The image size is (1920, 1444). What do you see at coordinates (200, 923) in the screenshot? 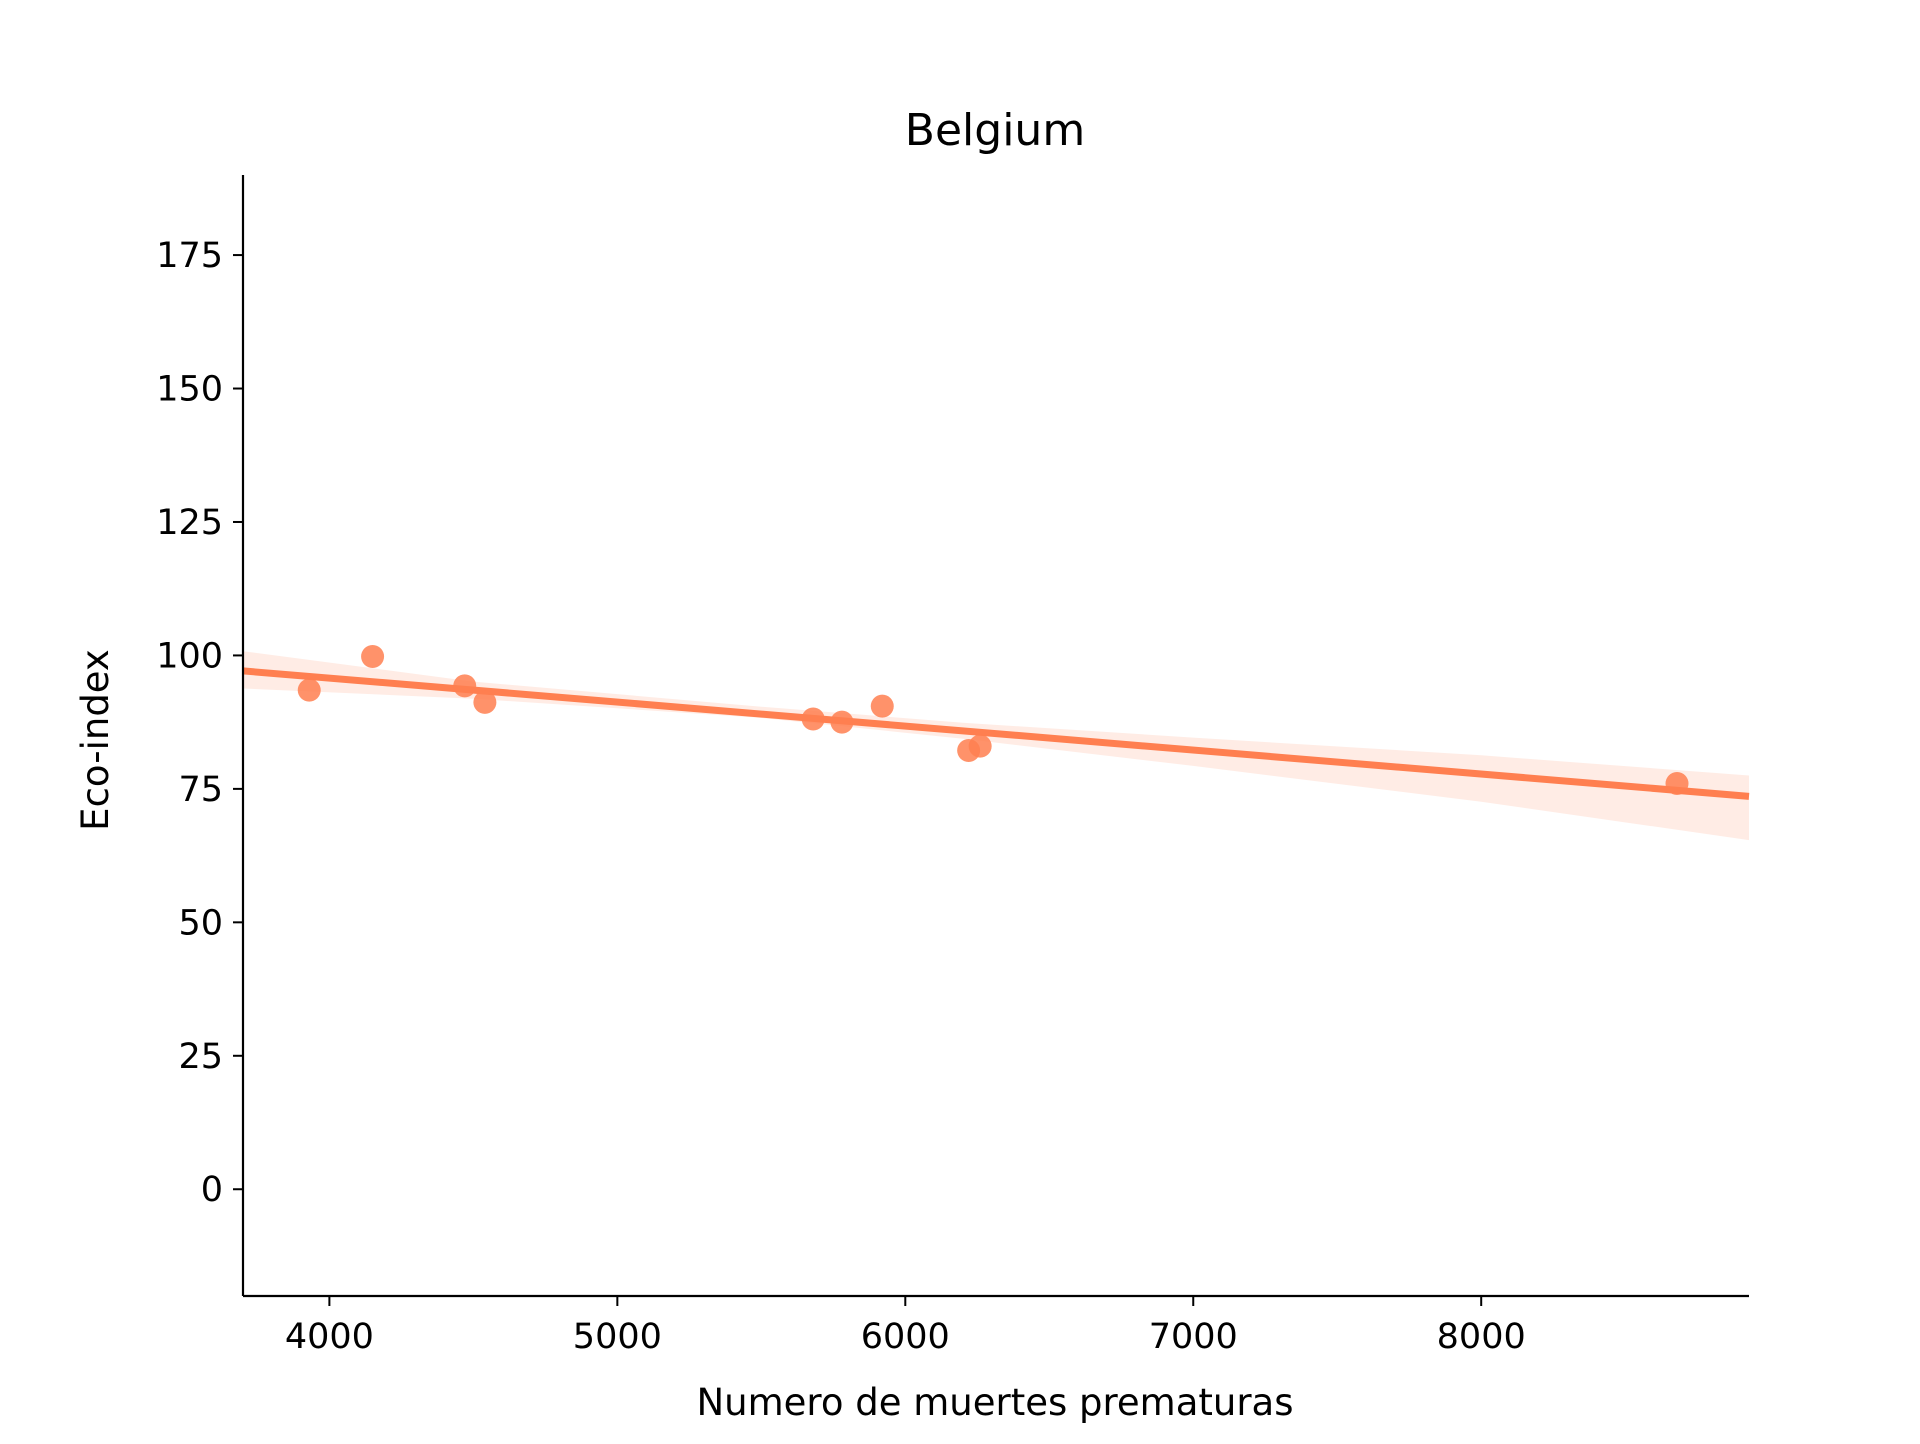
I see `y-tick-label: 50` at bounding box center [200, 923].